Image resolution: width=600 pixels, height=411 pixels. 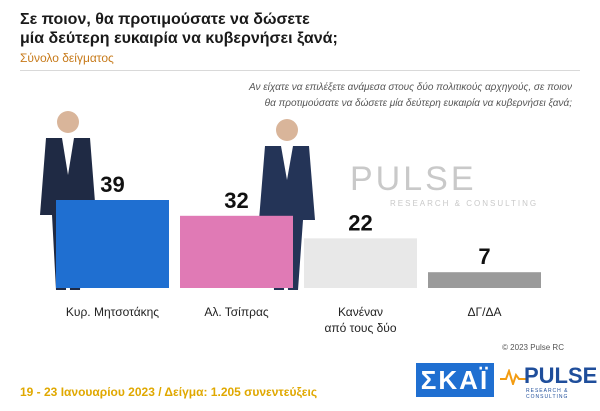 I want to click on chart-title-line2: μία δεύτερη ευκαιρία να κυβερνήσει ξανά;, so click(x=179, y=38).